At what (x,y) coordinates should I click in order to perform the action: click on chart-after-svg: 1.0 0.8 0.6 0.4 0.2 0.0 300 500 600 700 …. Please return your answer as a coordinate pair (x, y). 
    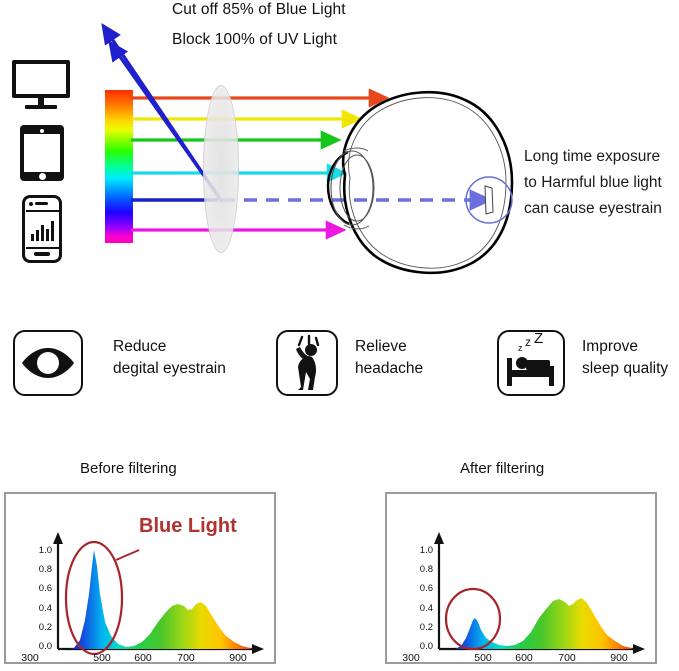
    Looking at the image, I should click on (523, 598).